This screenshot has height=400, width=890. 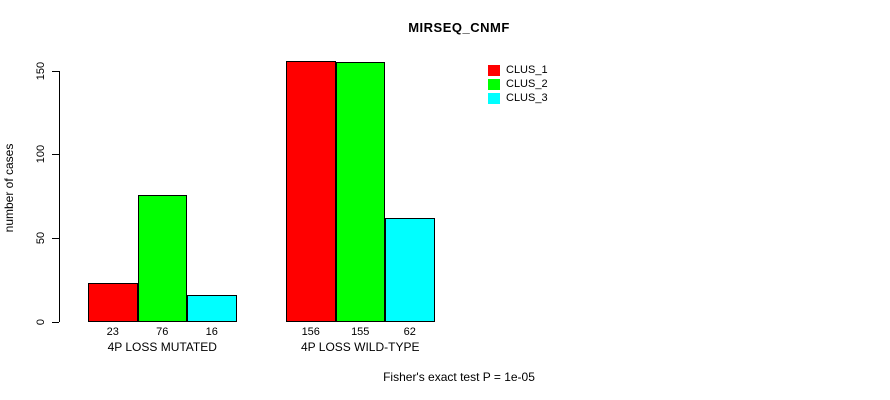 I want to click on legend-row: CLUS_2, so click(x=518, y=84).